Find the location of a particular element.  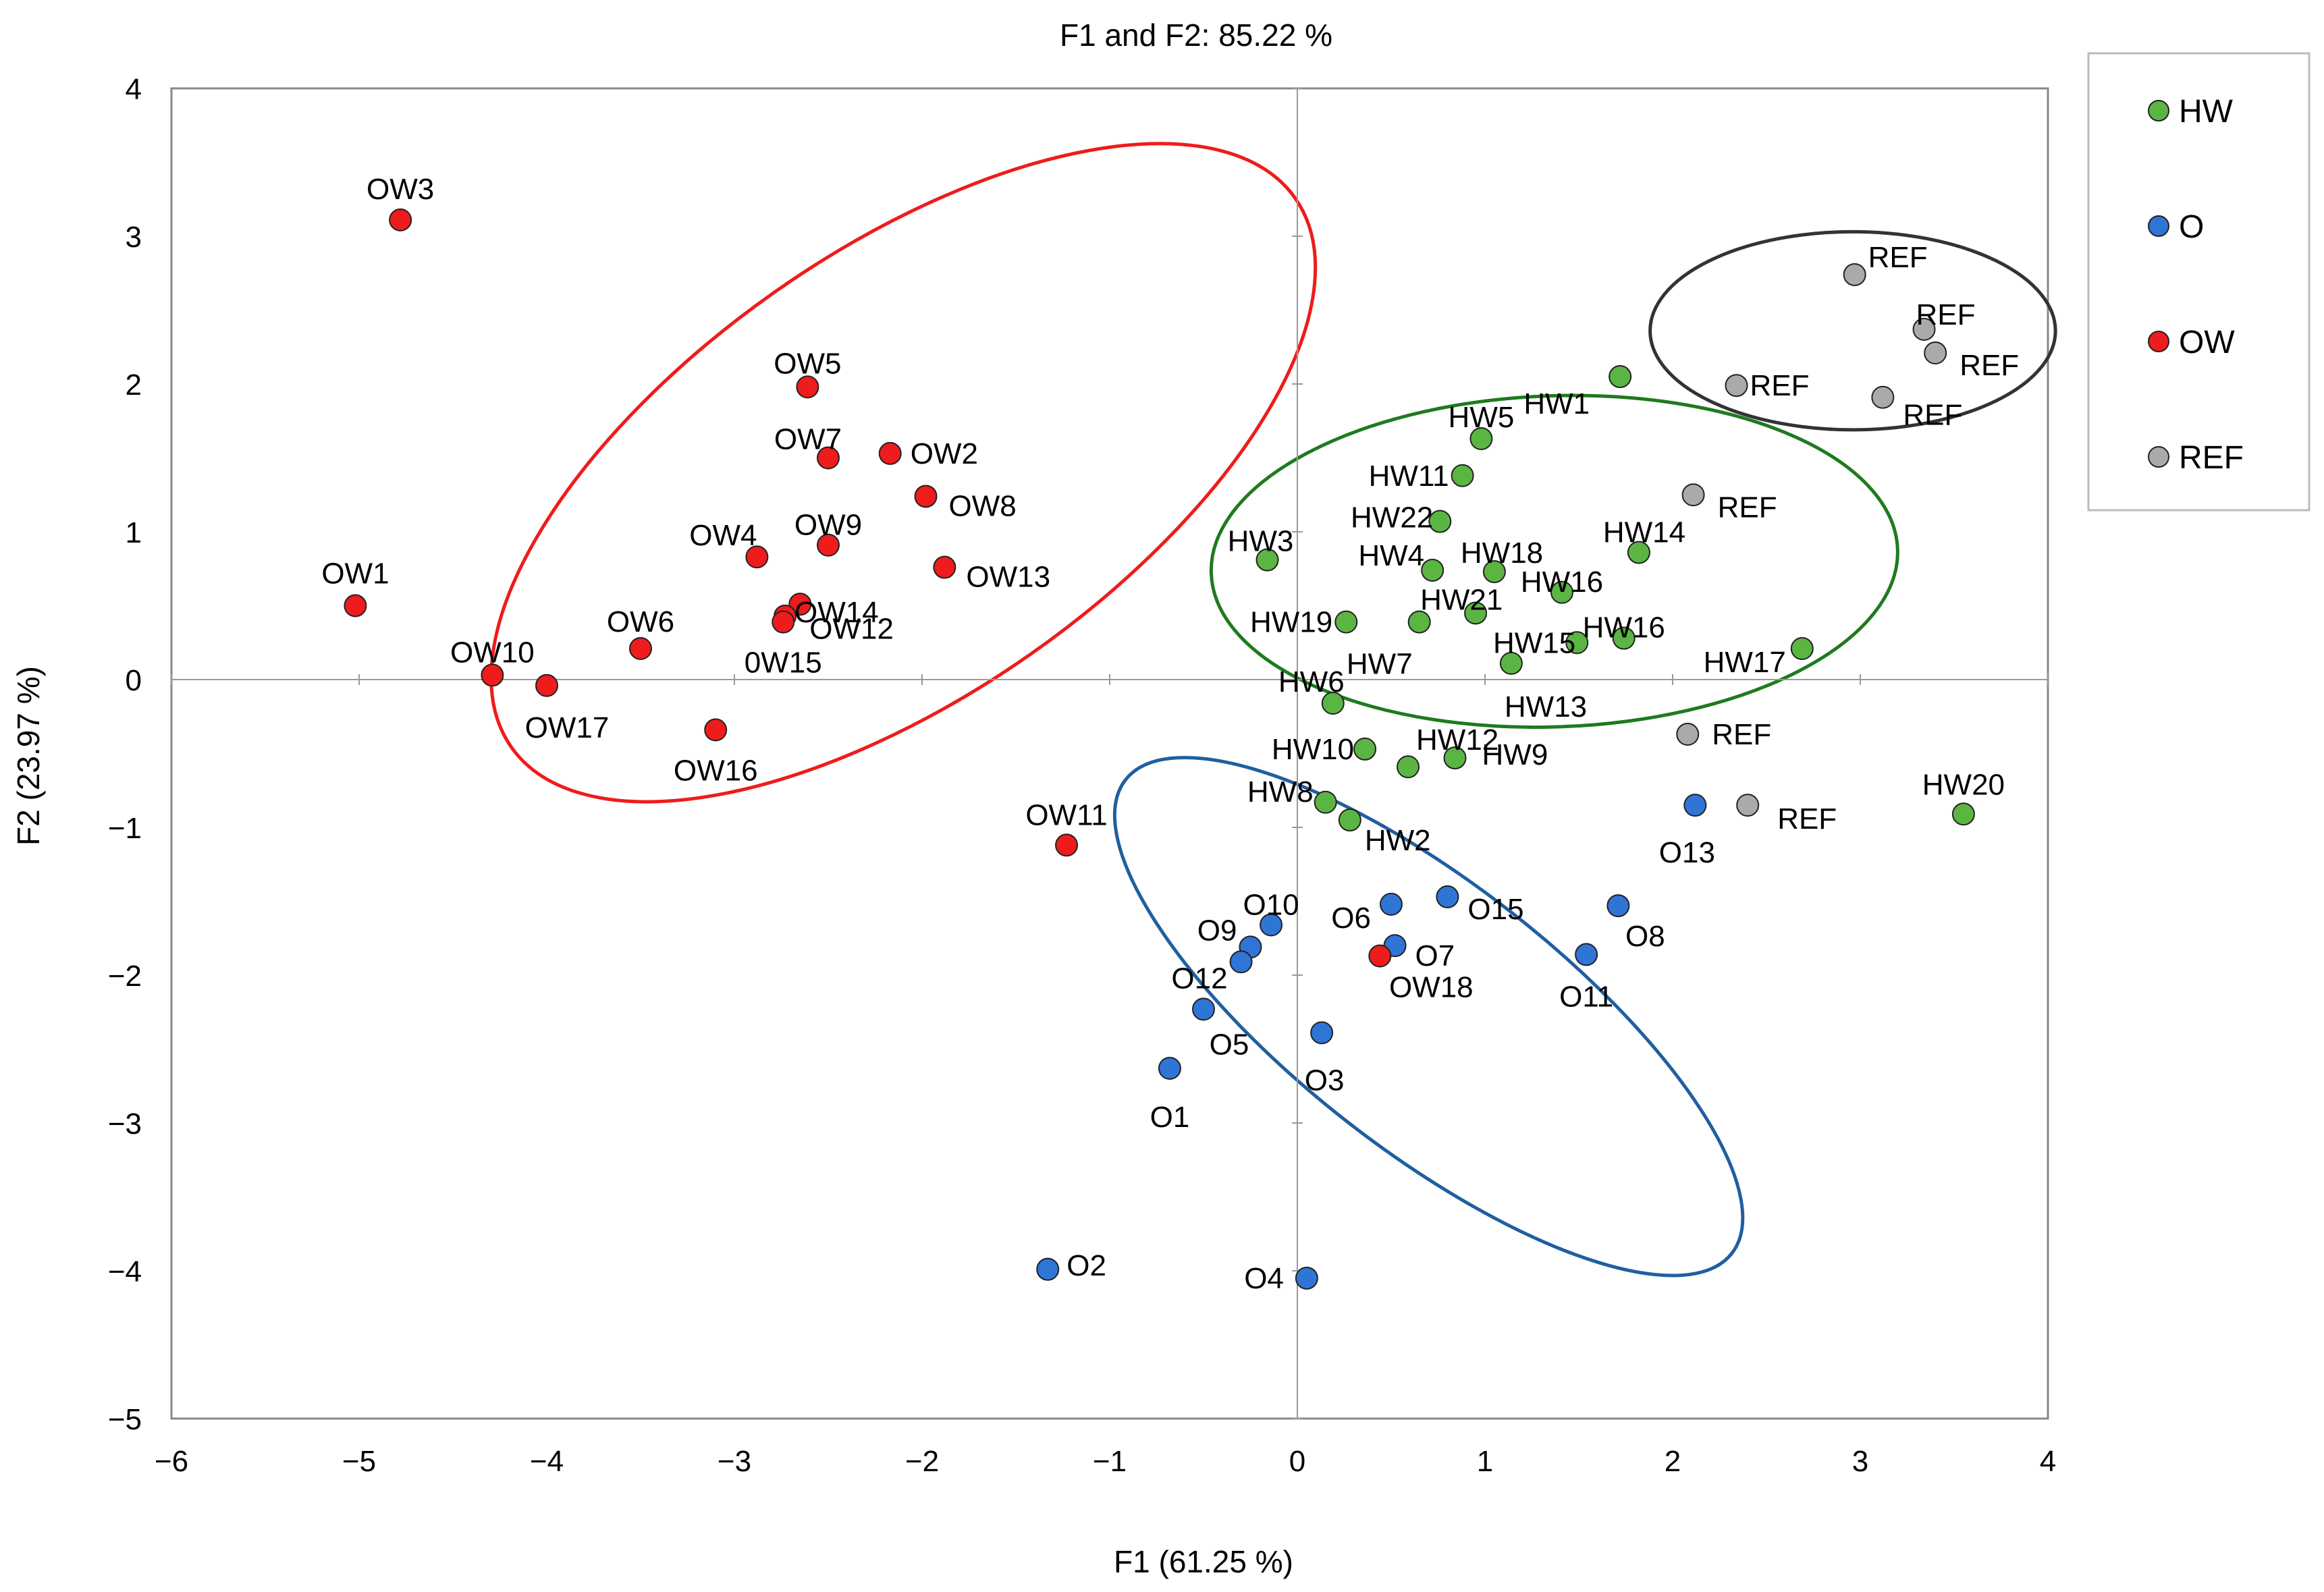

point-label: O9 is located at coordinates (1217, 931).